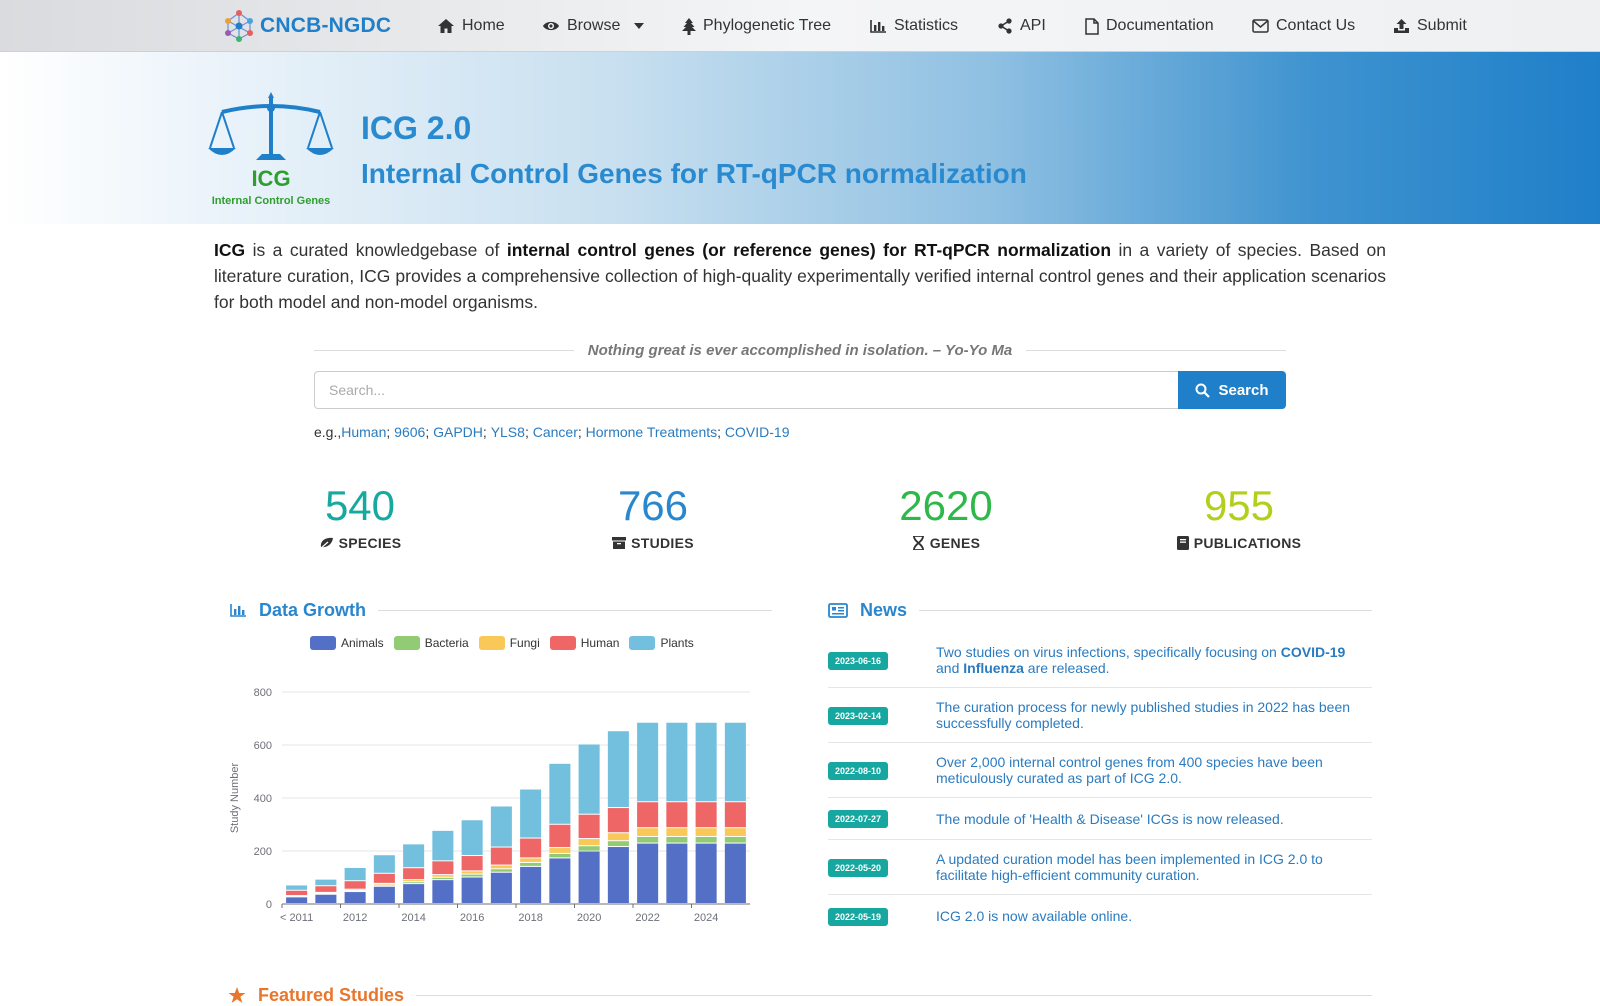  What do you see at coordinates (1303, 26) in the screenshot?
I see `nav-contact-us: Contact Us` at bounding box center [1303, 26].